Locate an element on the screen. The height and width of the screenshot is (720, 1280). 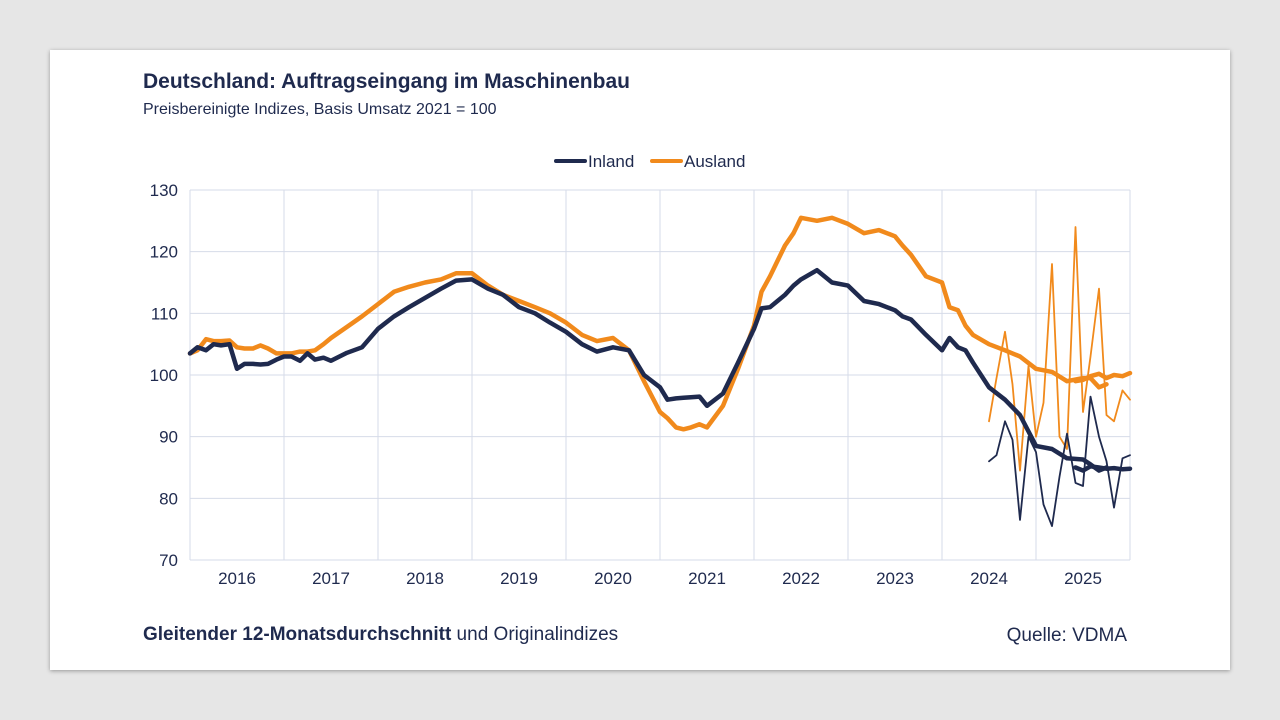
footer-note-rest: und Originalindizes is located at coordinates (535, 634).